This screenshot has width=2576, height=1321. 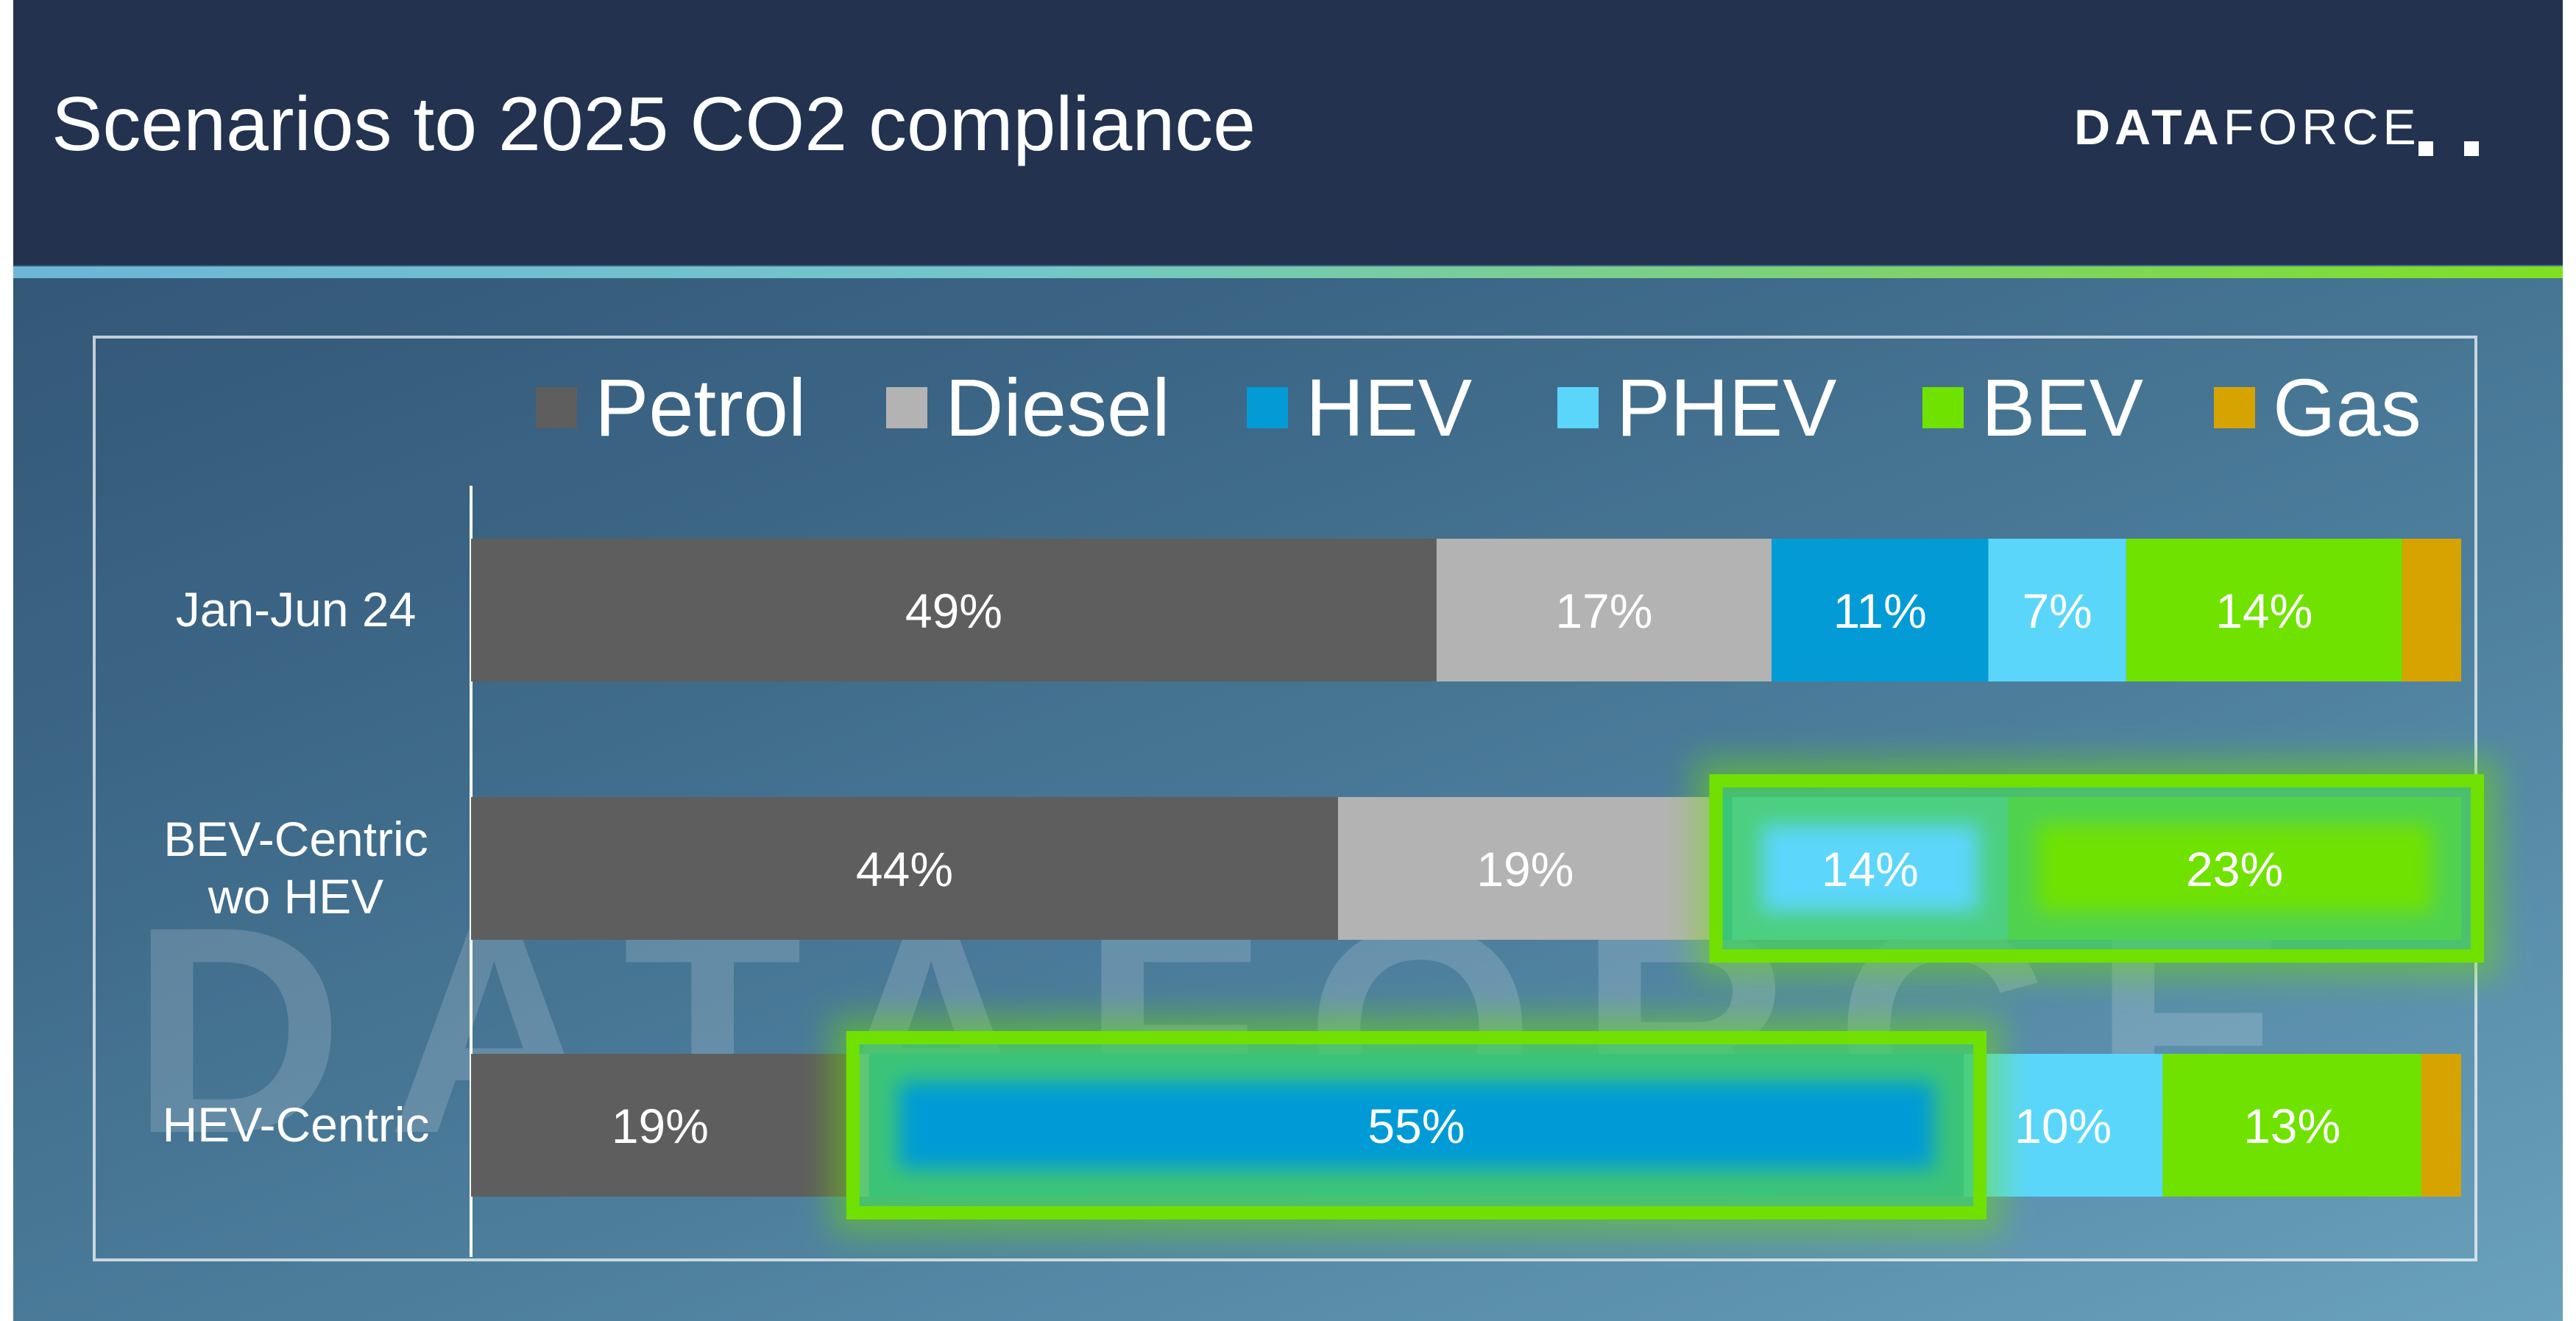 I want to click on accent-stripe, so click(x=1288, y=272).